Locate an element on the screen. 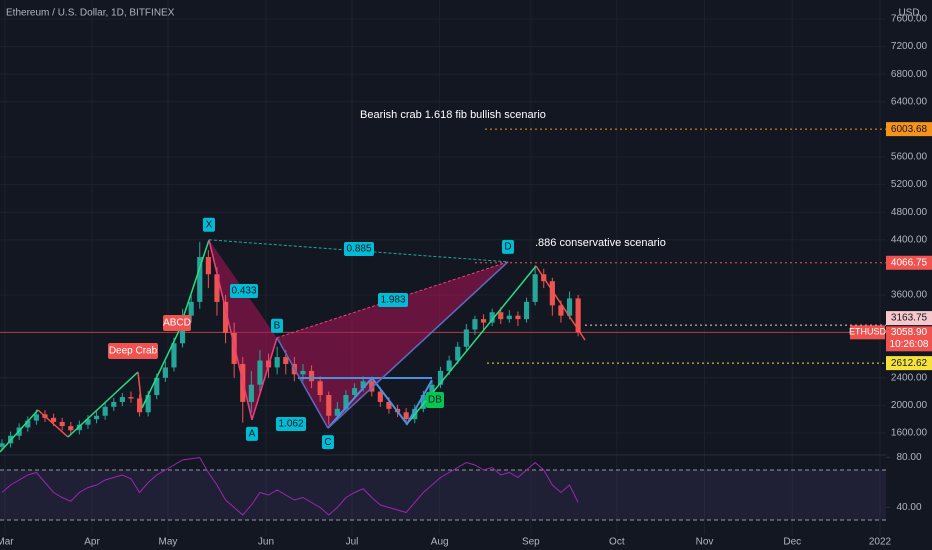 The height and width of the screenshot is (550, 932). ratio-label: 1.983 is located at coordinates (392, 300).